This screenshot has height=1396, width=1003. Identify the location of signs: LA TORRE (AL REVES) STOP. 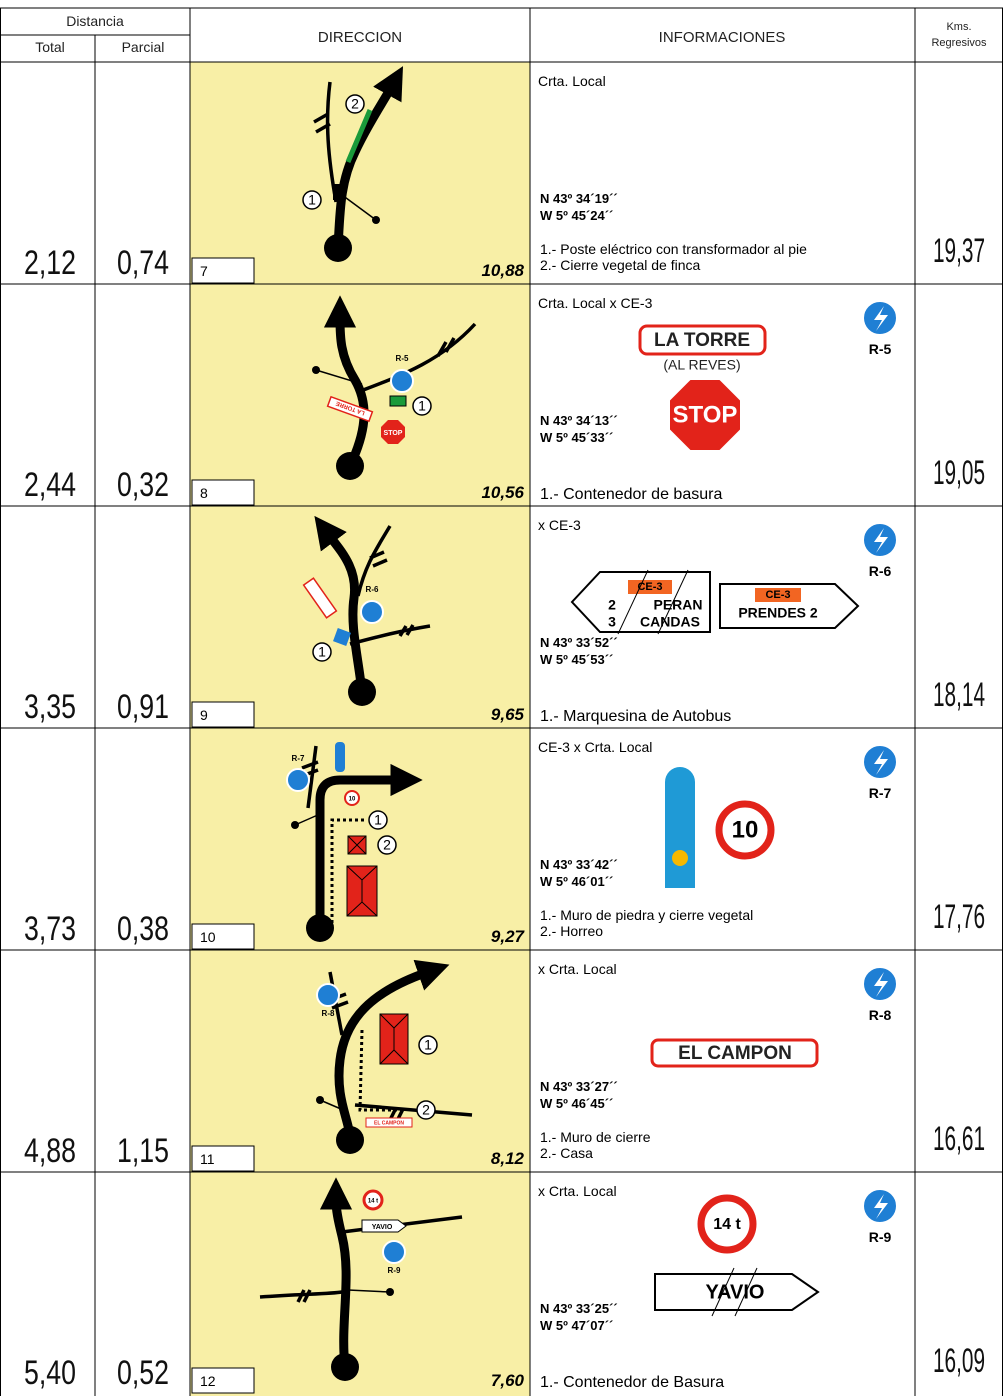
(702, 388).